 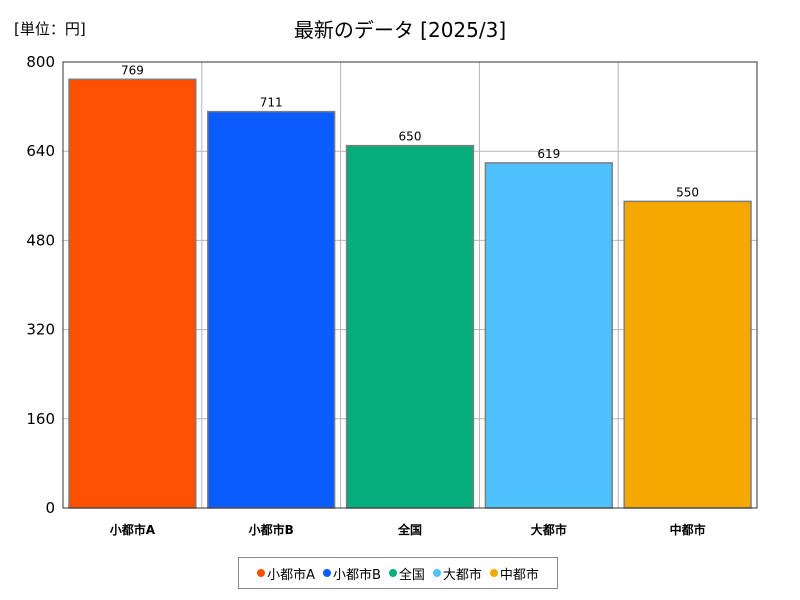 I want to click on bar-value-label: 550, so click(x=687, y=192).